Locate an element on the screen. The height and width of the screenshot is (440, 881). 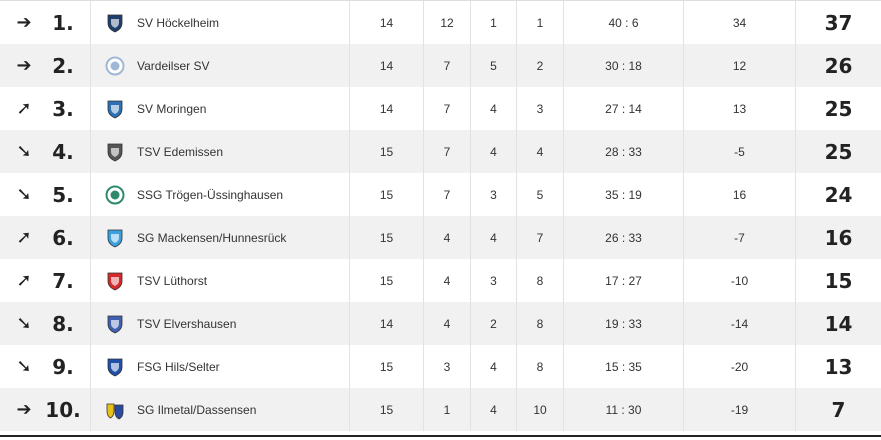
games-drawn: 5 is located at coordinates (493, 65).